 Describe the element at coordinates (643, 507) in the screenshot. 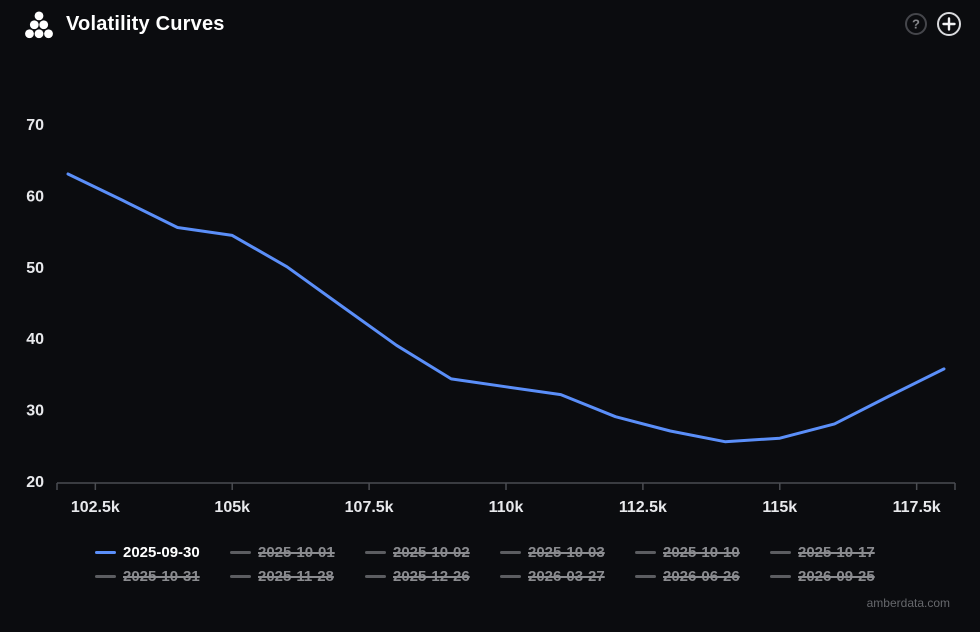

I see `x-tick-label: 112.5k` at that location.